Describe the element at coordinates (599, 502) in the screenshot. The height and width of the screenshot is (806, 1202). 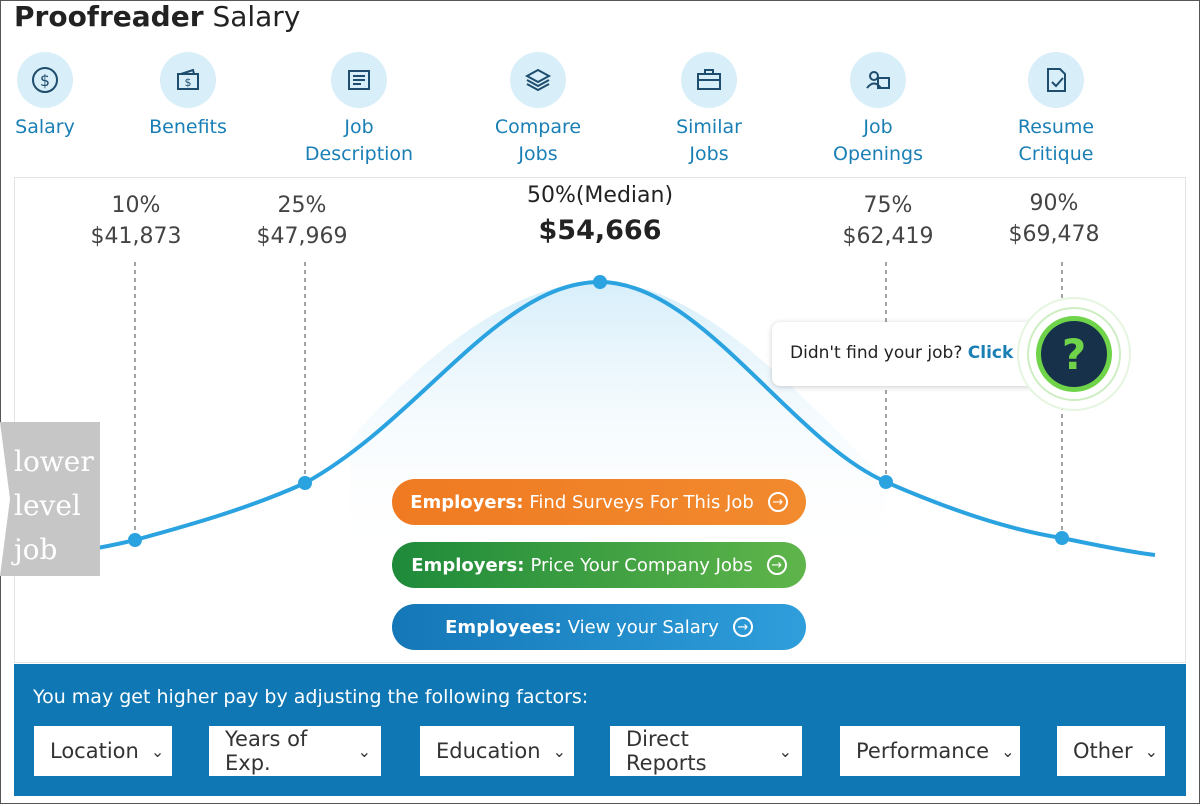
I see `employers-find-surveys-button: Employers: Find Surveys For This Job →` at that location.